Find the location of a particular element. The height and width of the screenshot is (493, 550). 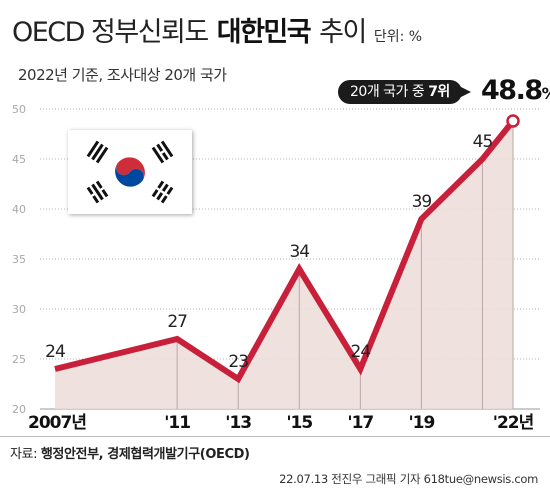

data-label-2019: 39 is located at coordinates (422, 202).